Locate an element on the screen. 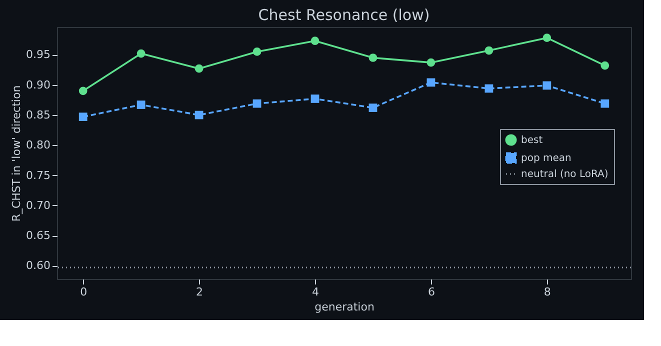 Image resolution: width=661 pixels, height=346 pixels. y-tick-label: 0.80 is located at coordinates (38, 145).